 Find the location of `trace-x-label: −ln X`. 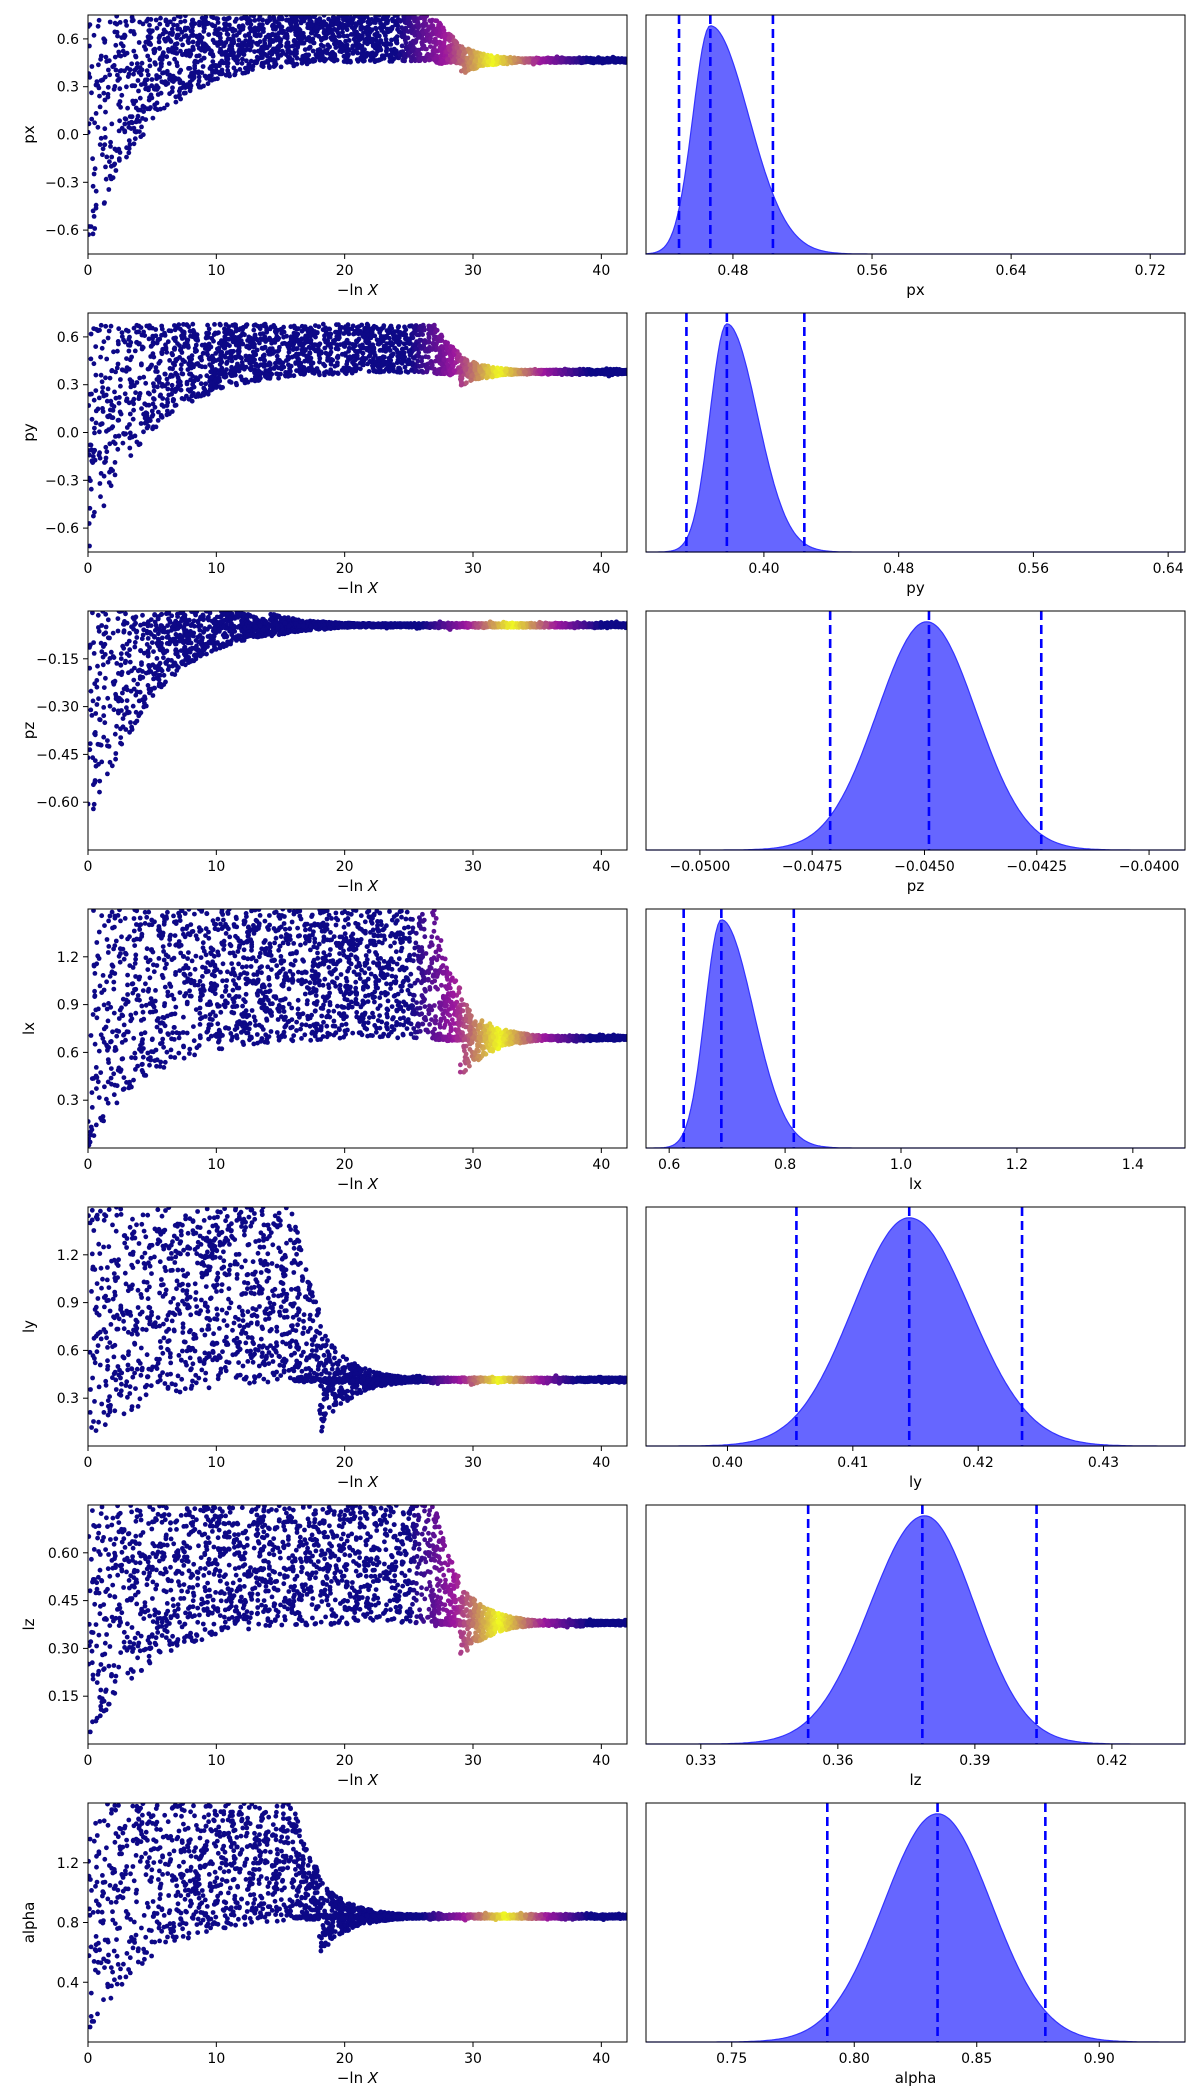

trace-x-label: −ln X is located at coordinates (358, 290).